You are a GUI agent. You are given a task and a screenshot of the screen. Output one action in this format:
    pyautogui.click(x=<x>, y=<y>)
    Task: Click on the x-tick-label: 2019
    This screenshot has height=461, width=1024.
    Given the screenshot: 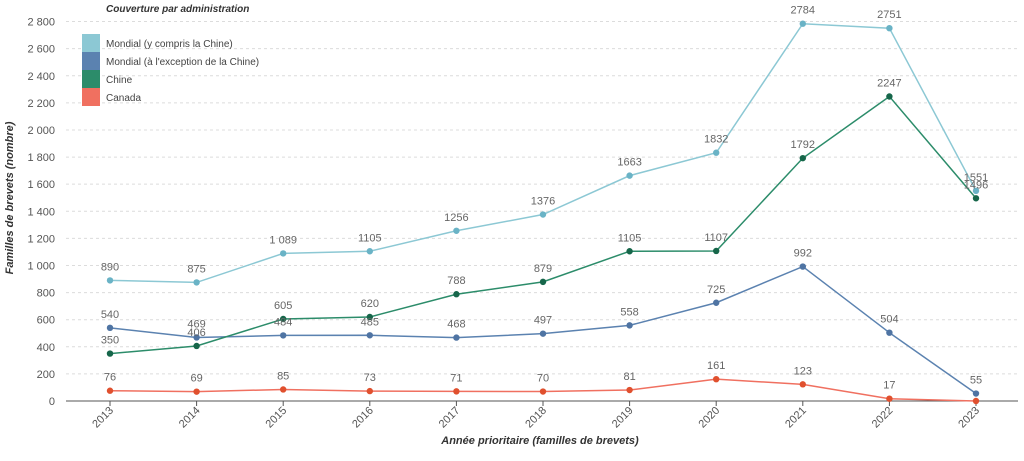 What is the action you would take?
    pyautogui.click(x=623, y=418)
    